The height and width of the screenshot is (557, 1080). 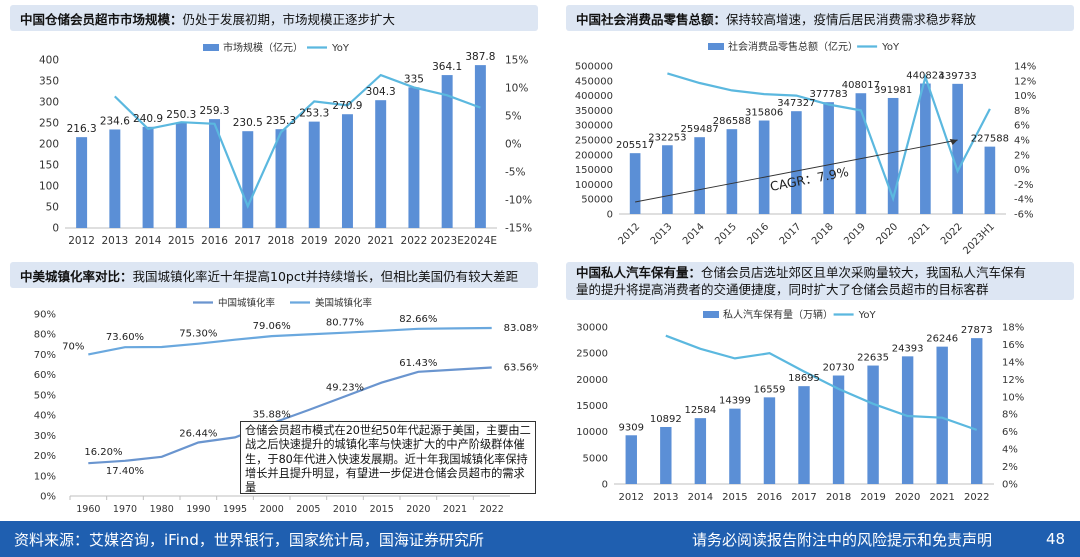 I want to click on chart3-us-label: 75.30%, so click(x=198, y=334).